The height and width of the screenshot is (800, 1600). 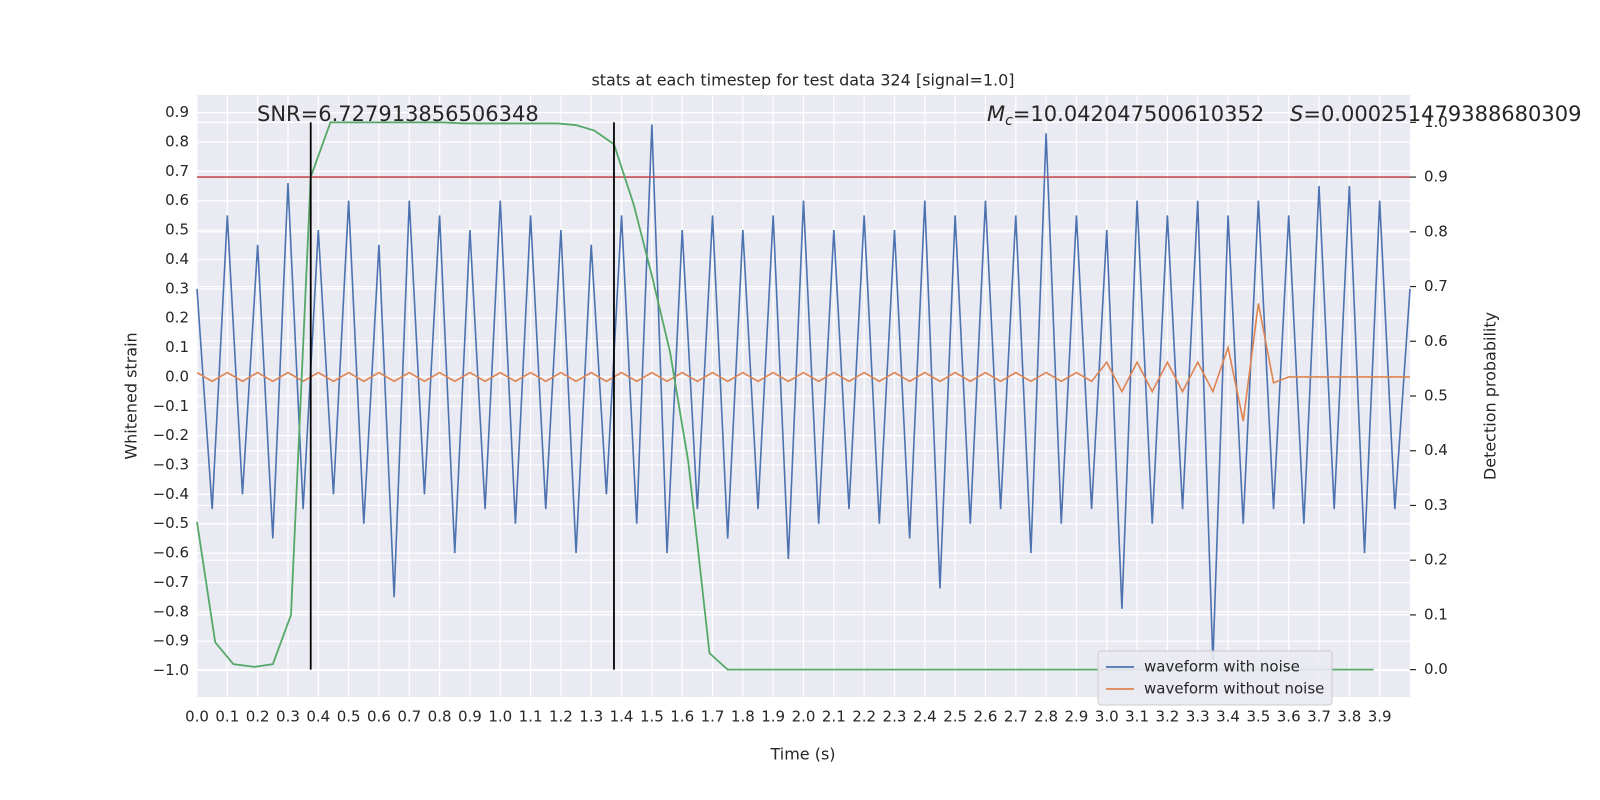 What do you see at coordinates (895, 717) in the screenshot?
I see `x-tick-label: 2.3` at bounding box center [895, 717].